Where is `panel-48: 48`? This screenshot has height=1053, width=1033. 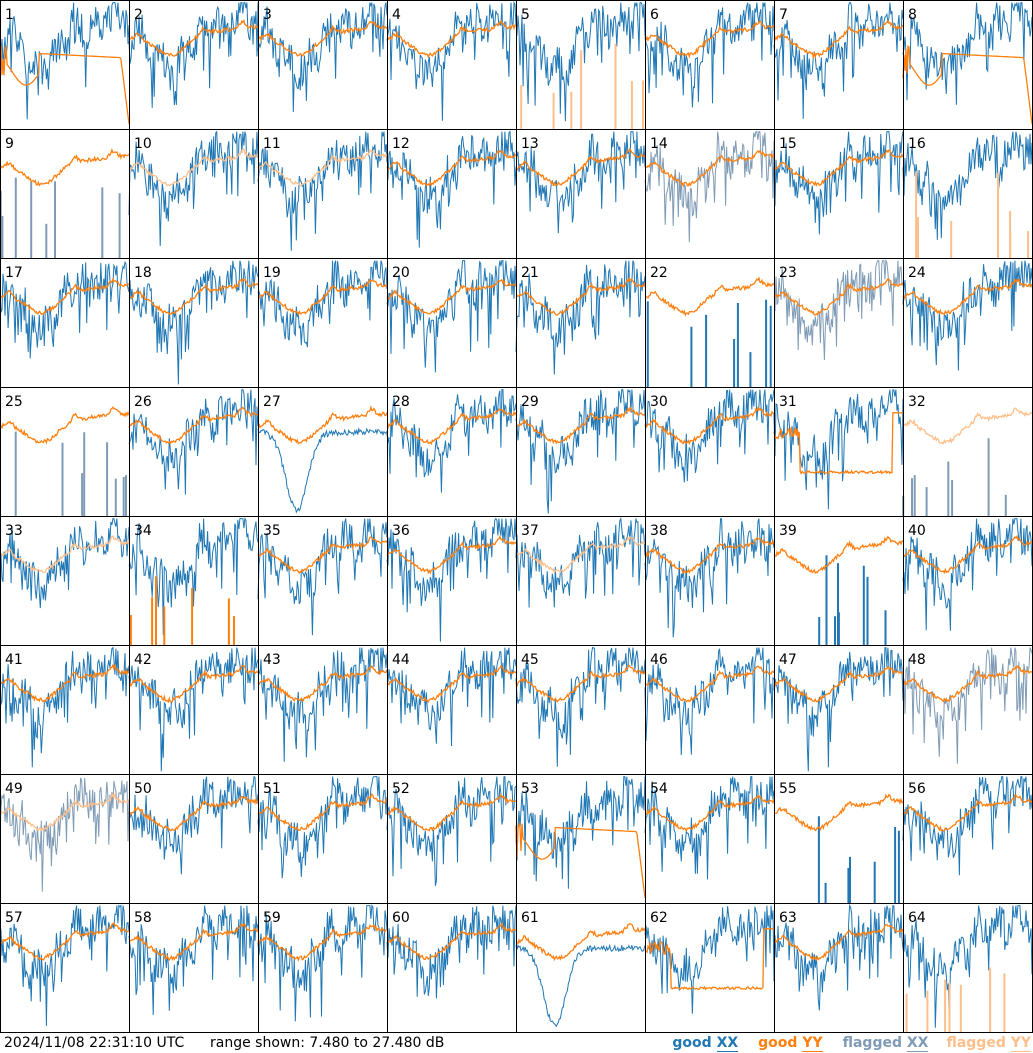 panel-48: 48 is located at coordinates (967, 710).